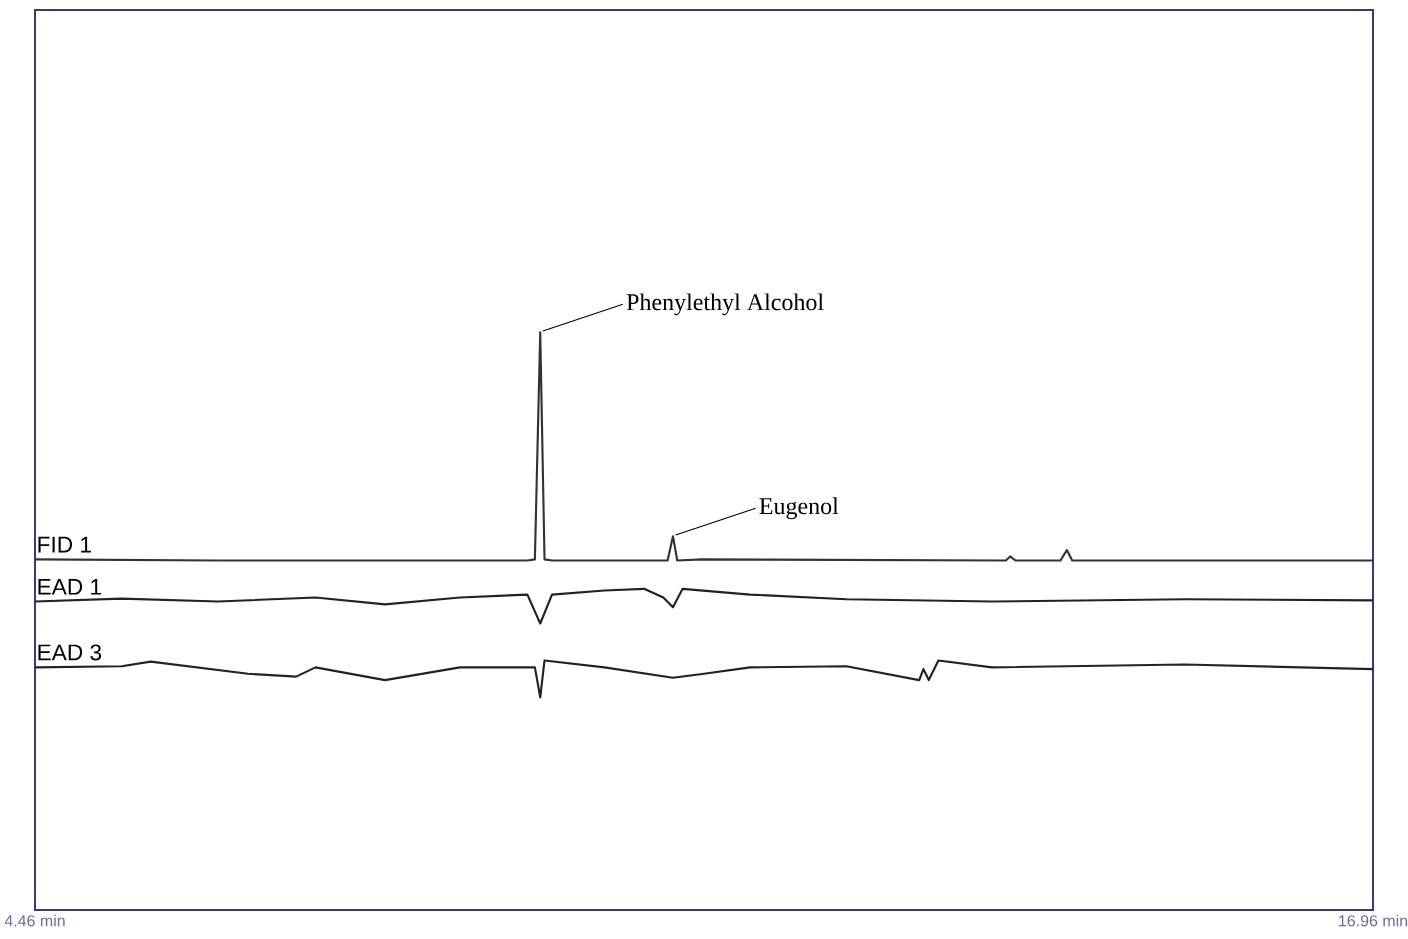 The image size is (1408, 939). Describe the element at coordinates (799, 508) in the screenshot. I see `annotation: Eugenol` at that location.